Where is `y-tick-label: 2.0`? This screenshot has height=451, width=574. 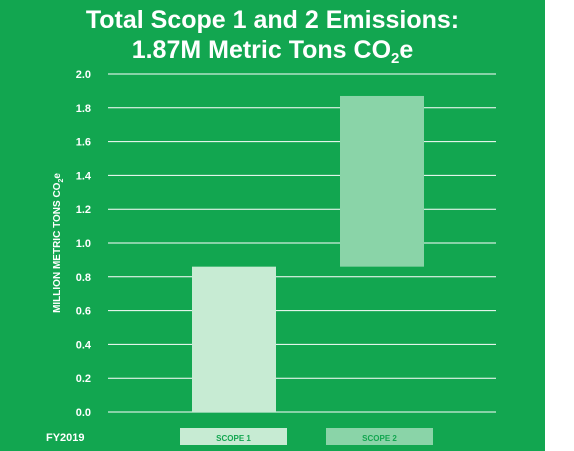
y-tick-label: 2.0 is located at coordinates (83, 75).